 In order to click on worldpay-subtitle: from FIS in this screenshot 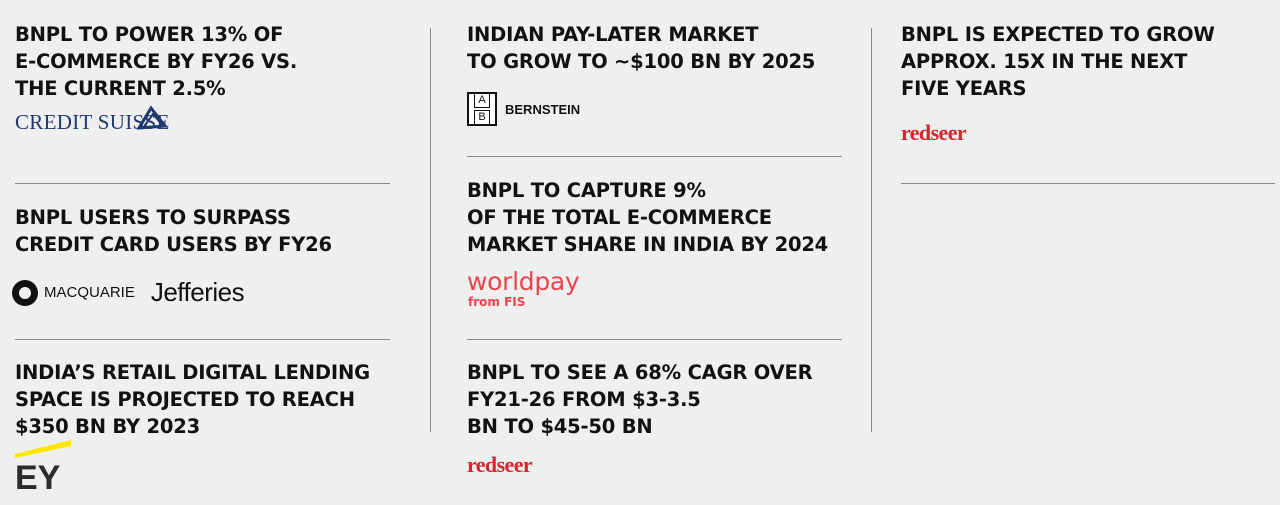, I will do `click(497, 302)`.